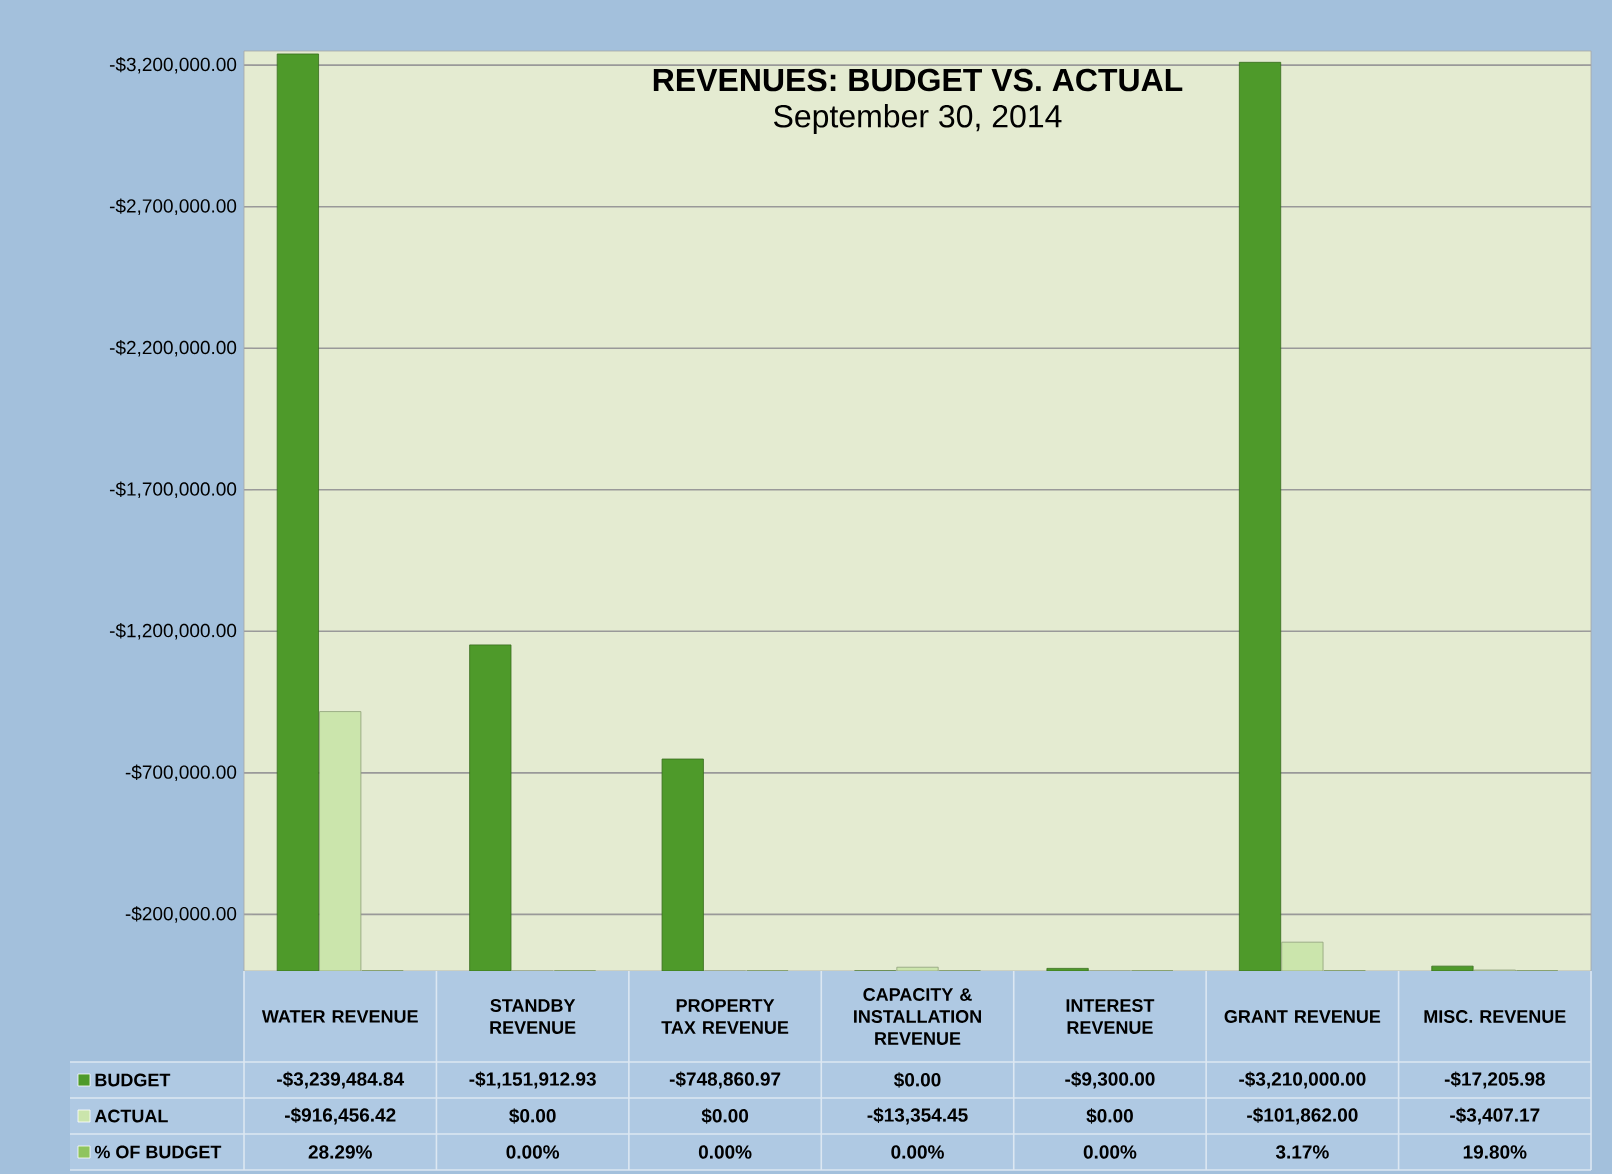 This screenshot has width=1612, height=1174. I want to click on data-label: -$3,239,484.84, so click(341, 1080).